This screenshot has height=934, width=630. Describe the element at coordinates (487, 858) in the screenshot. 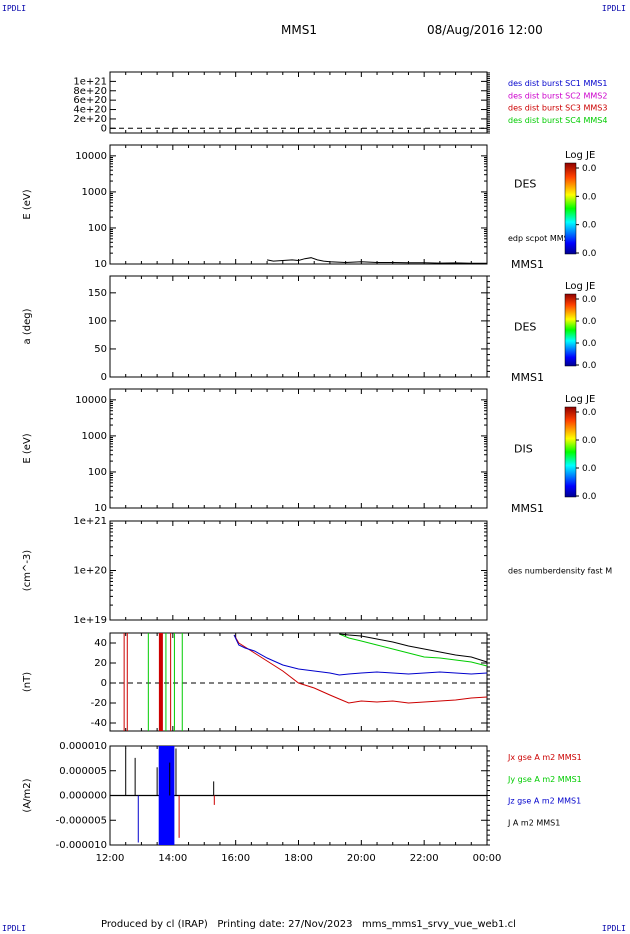

I see `time-tick-label: 00:00` at that location.